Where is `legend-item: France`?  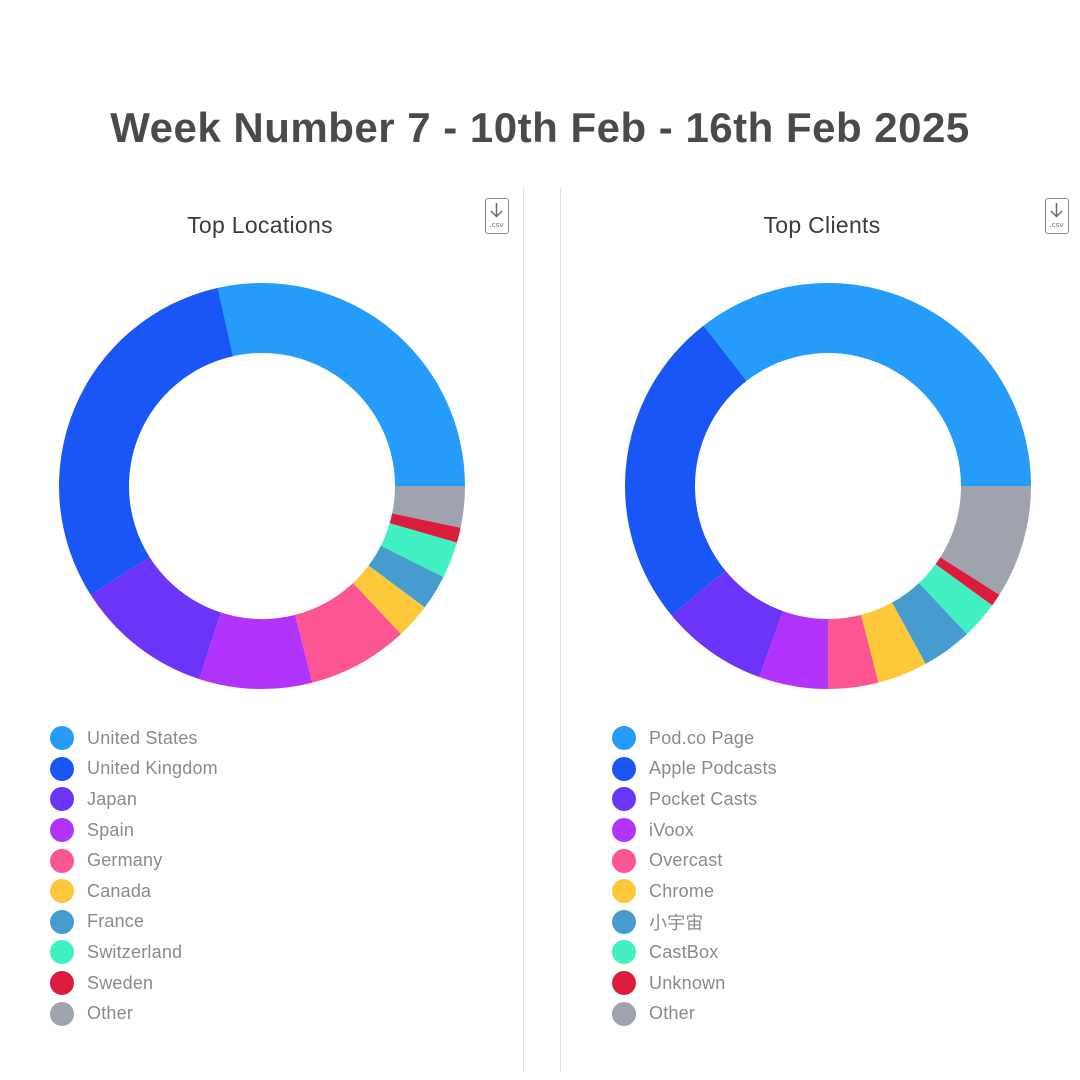
legend-item: France is located at coordinates (134, 922).